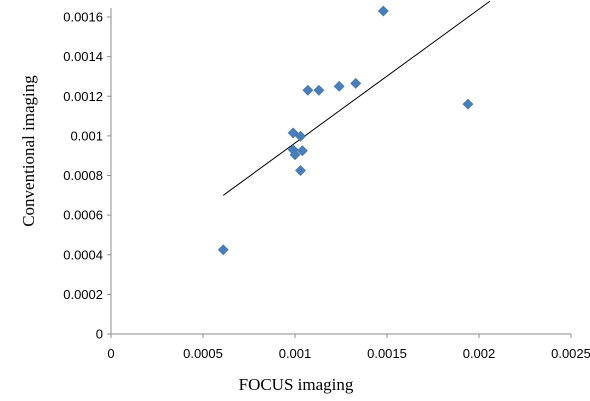 The height and width of the screenshot is (401, 590). What do you see at coordinates (83, 294) in the screenshot?
I see `y-tick-label: 0.0002` at bounding box center [83, 294].